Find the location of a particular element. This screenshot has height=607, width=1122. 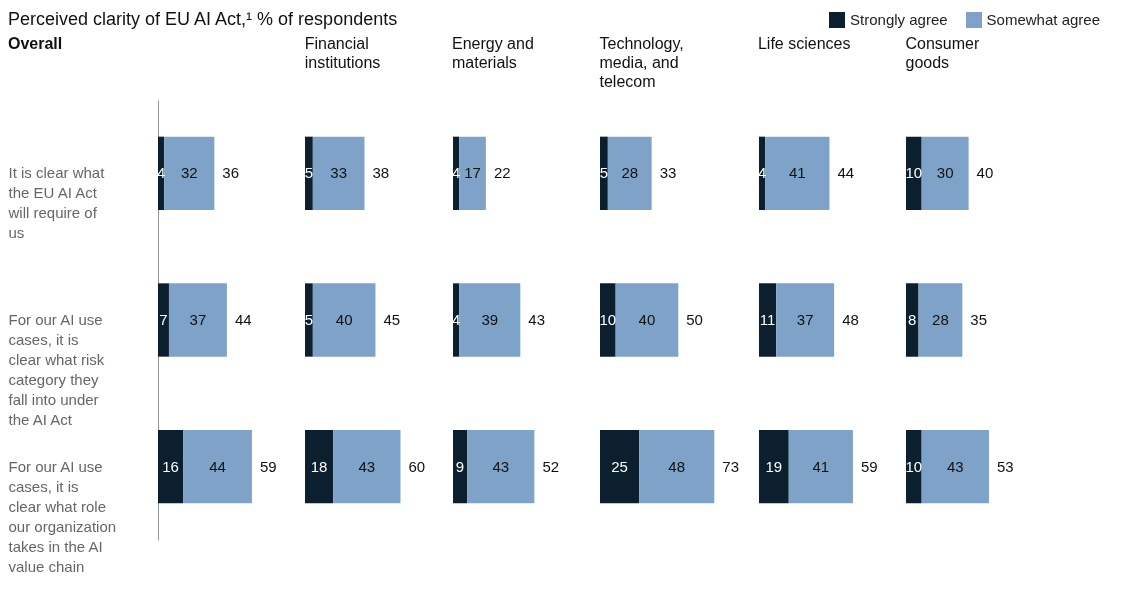

total-label: 73 is located at coordinates (730, 466).